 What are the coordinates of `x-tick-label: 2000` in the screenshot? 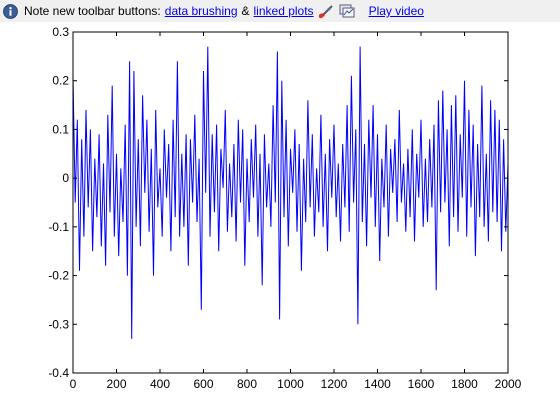 It's located at (508, 384).